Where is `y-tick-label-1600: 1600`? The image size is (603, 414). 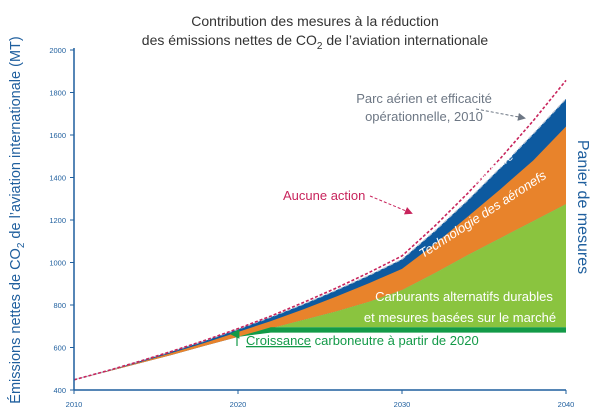 y-tick-label-1600: 1600 is located at coordinates (57, 135).